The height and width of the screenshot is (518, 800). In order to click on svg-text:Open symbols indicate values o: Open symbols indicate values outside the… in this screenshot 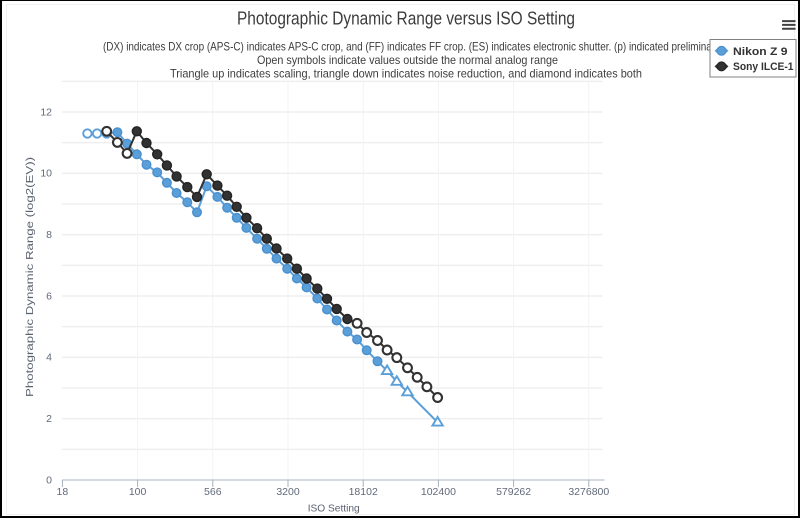, I will do `click(407, 60)`.